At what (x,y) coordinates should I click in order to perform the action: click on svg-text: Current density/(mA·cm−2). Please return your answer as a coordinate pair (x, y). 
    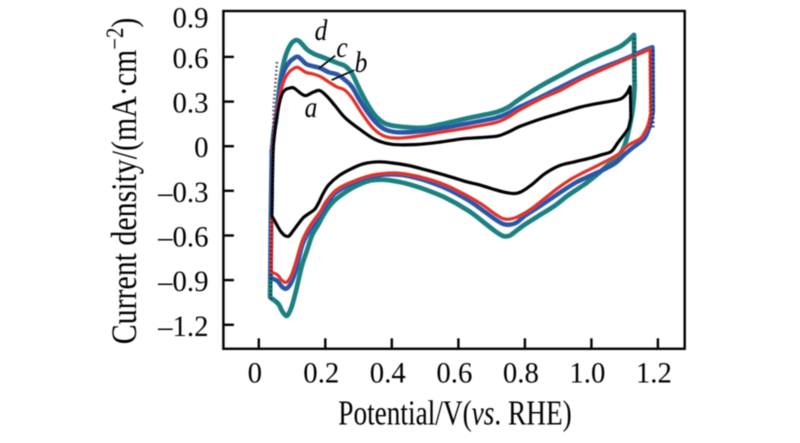
    Looking at the image, I should click on (122, 181).